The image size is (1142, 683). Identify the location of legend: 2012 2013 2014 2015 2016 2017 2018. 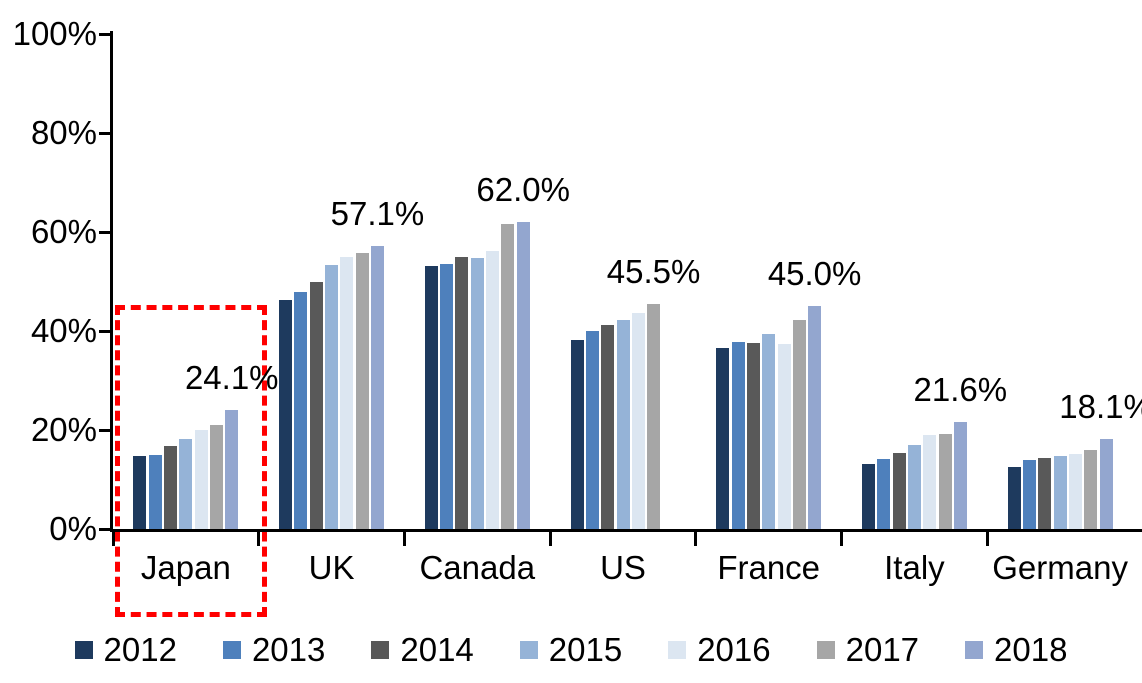
(571, 650).